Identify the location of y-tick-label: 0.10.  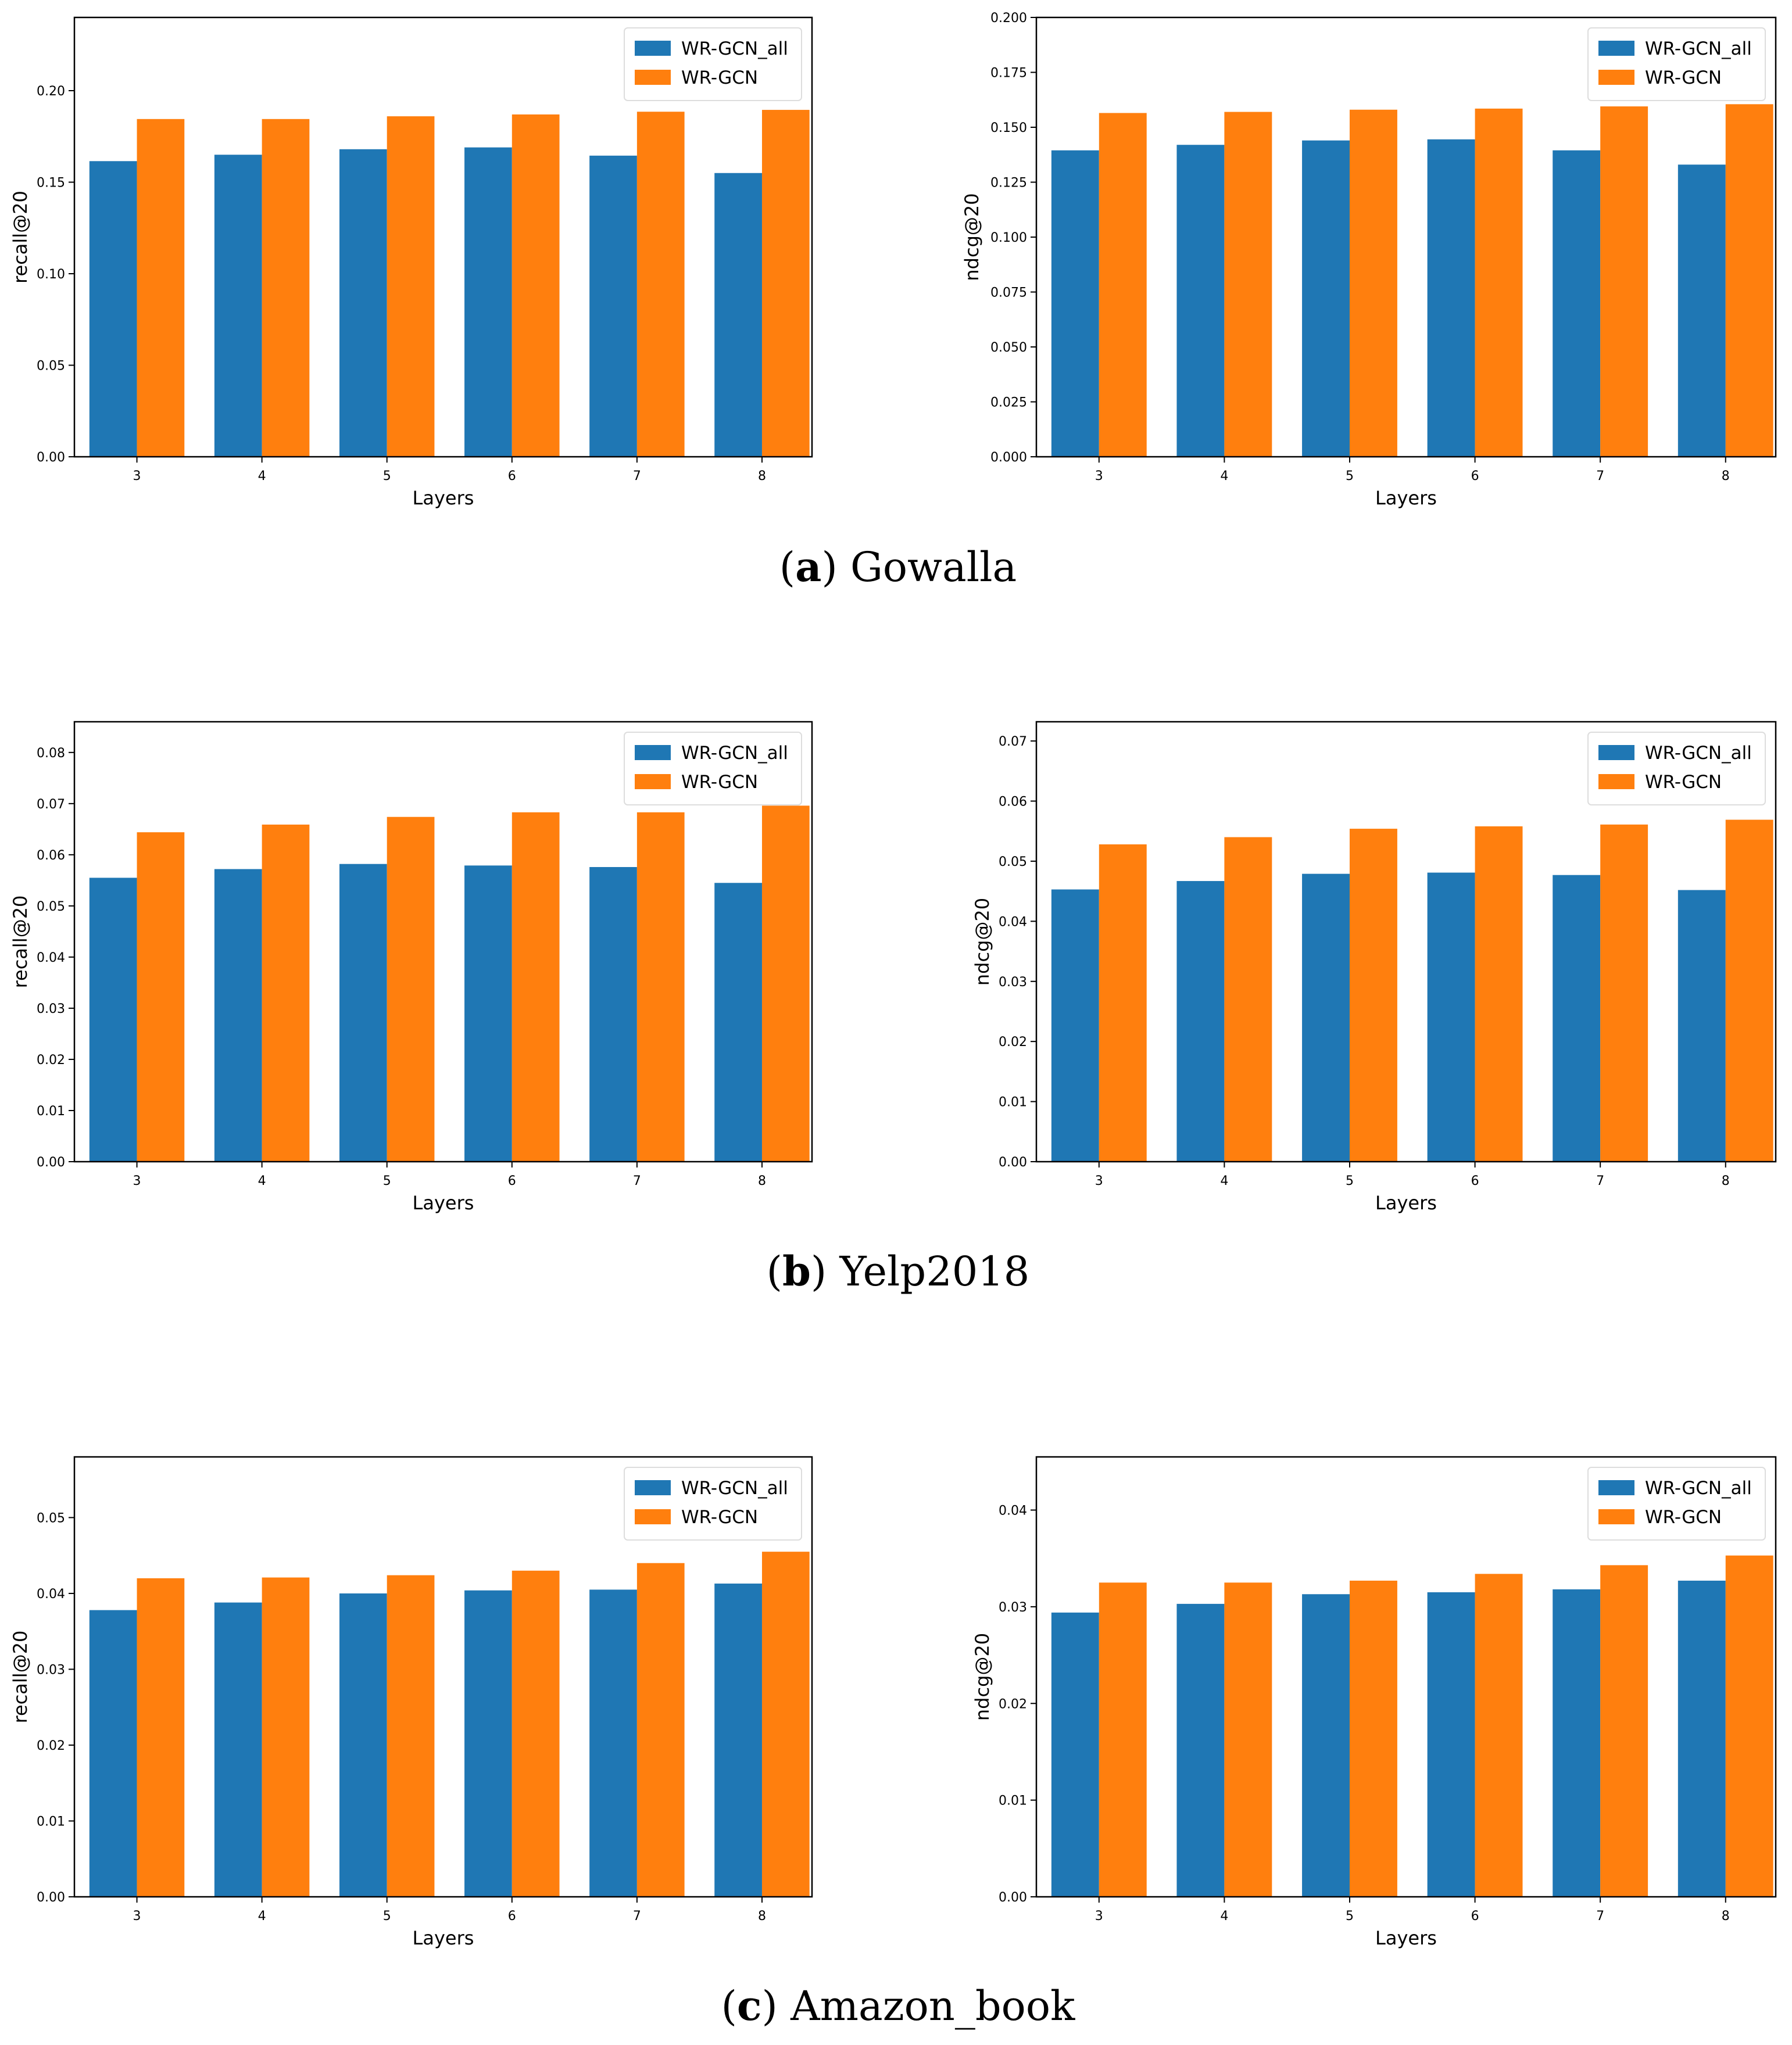
(51, 274).